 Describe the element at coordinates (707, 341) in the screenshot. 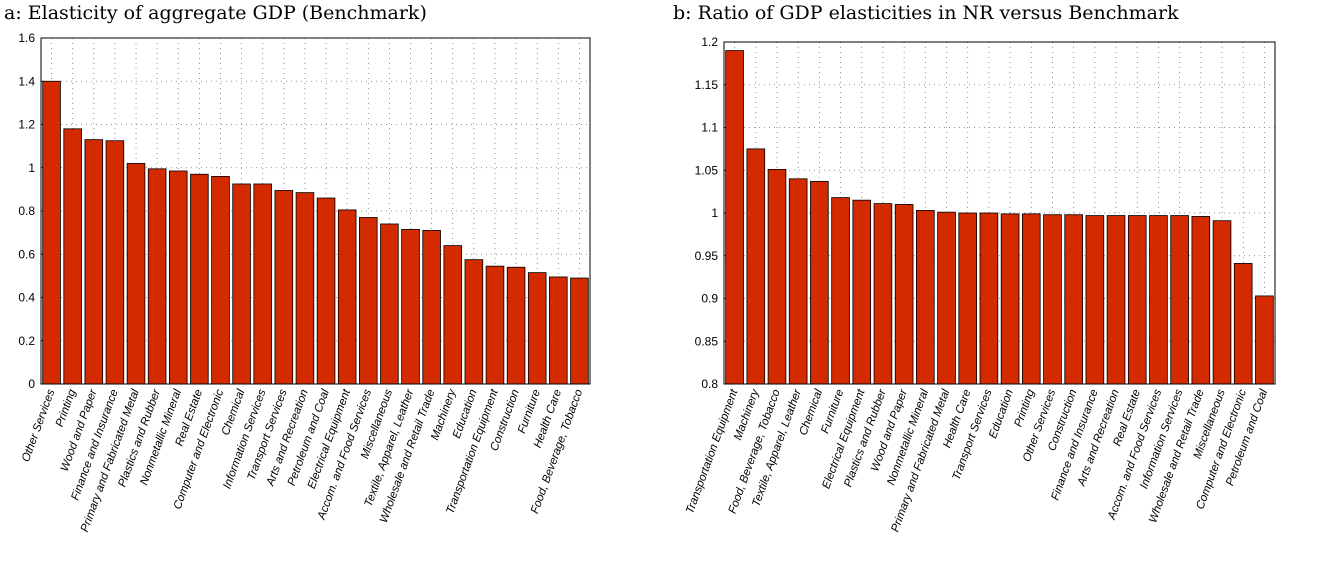

I see `chart-b-ytick-label: 0.85` at that location.